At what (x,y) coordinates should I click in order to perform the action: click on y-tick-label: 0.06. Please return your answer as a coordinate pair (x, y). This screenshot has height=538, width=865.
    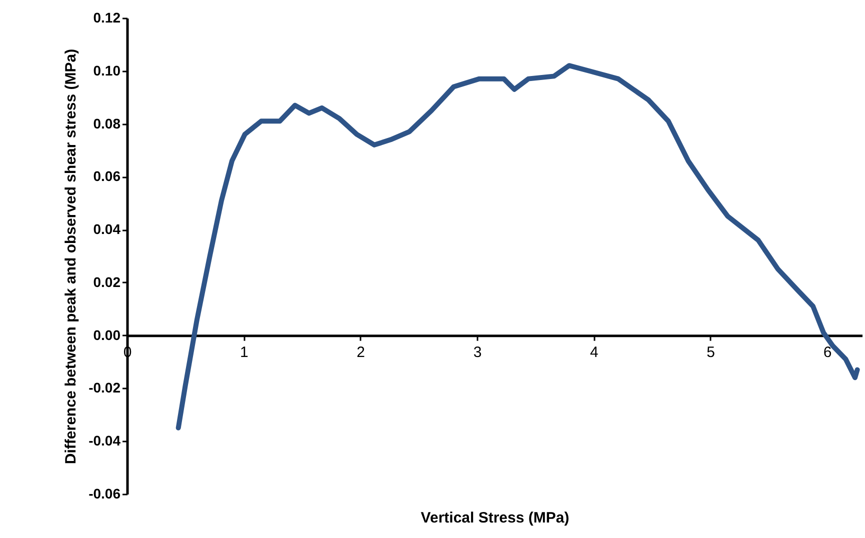
    Looking at the image, I should click on (107, 176).